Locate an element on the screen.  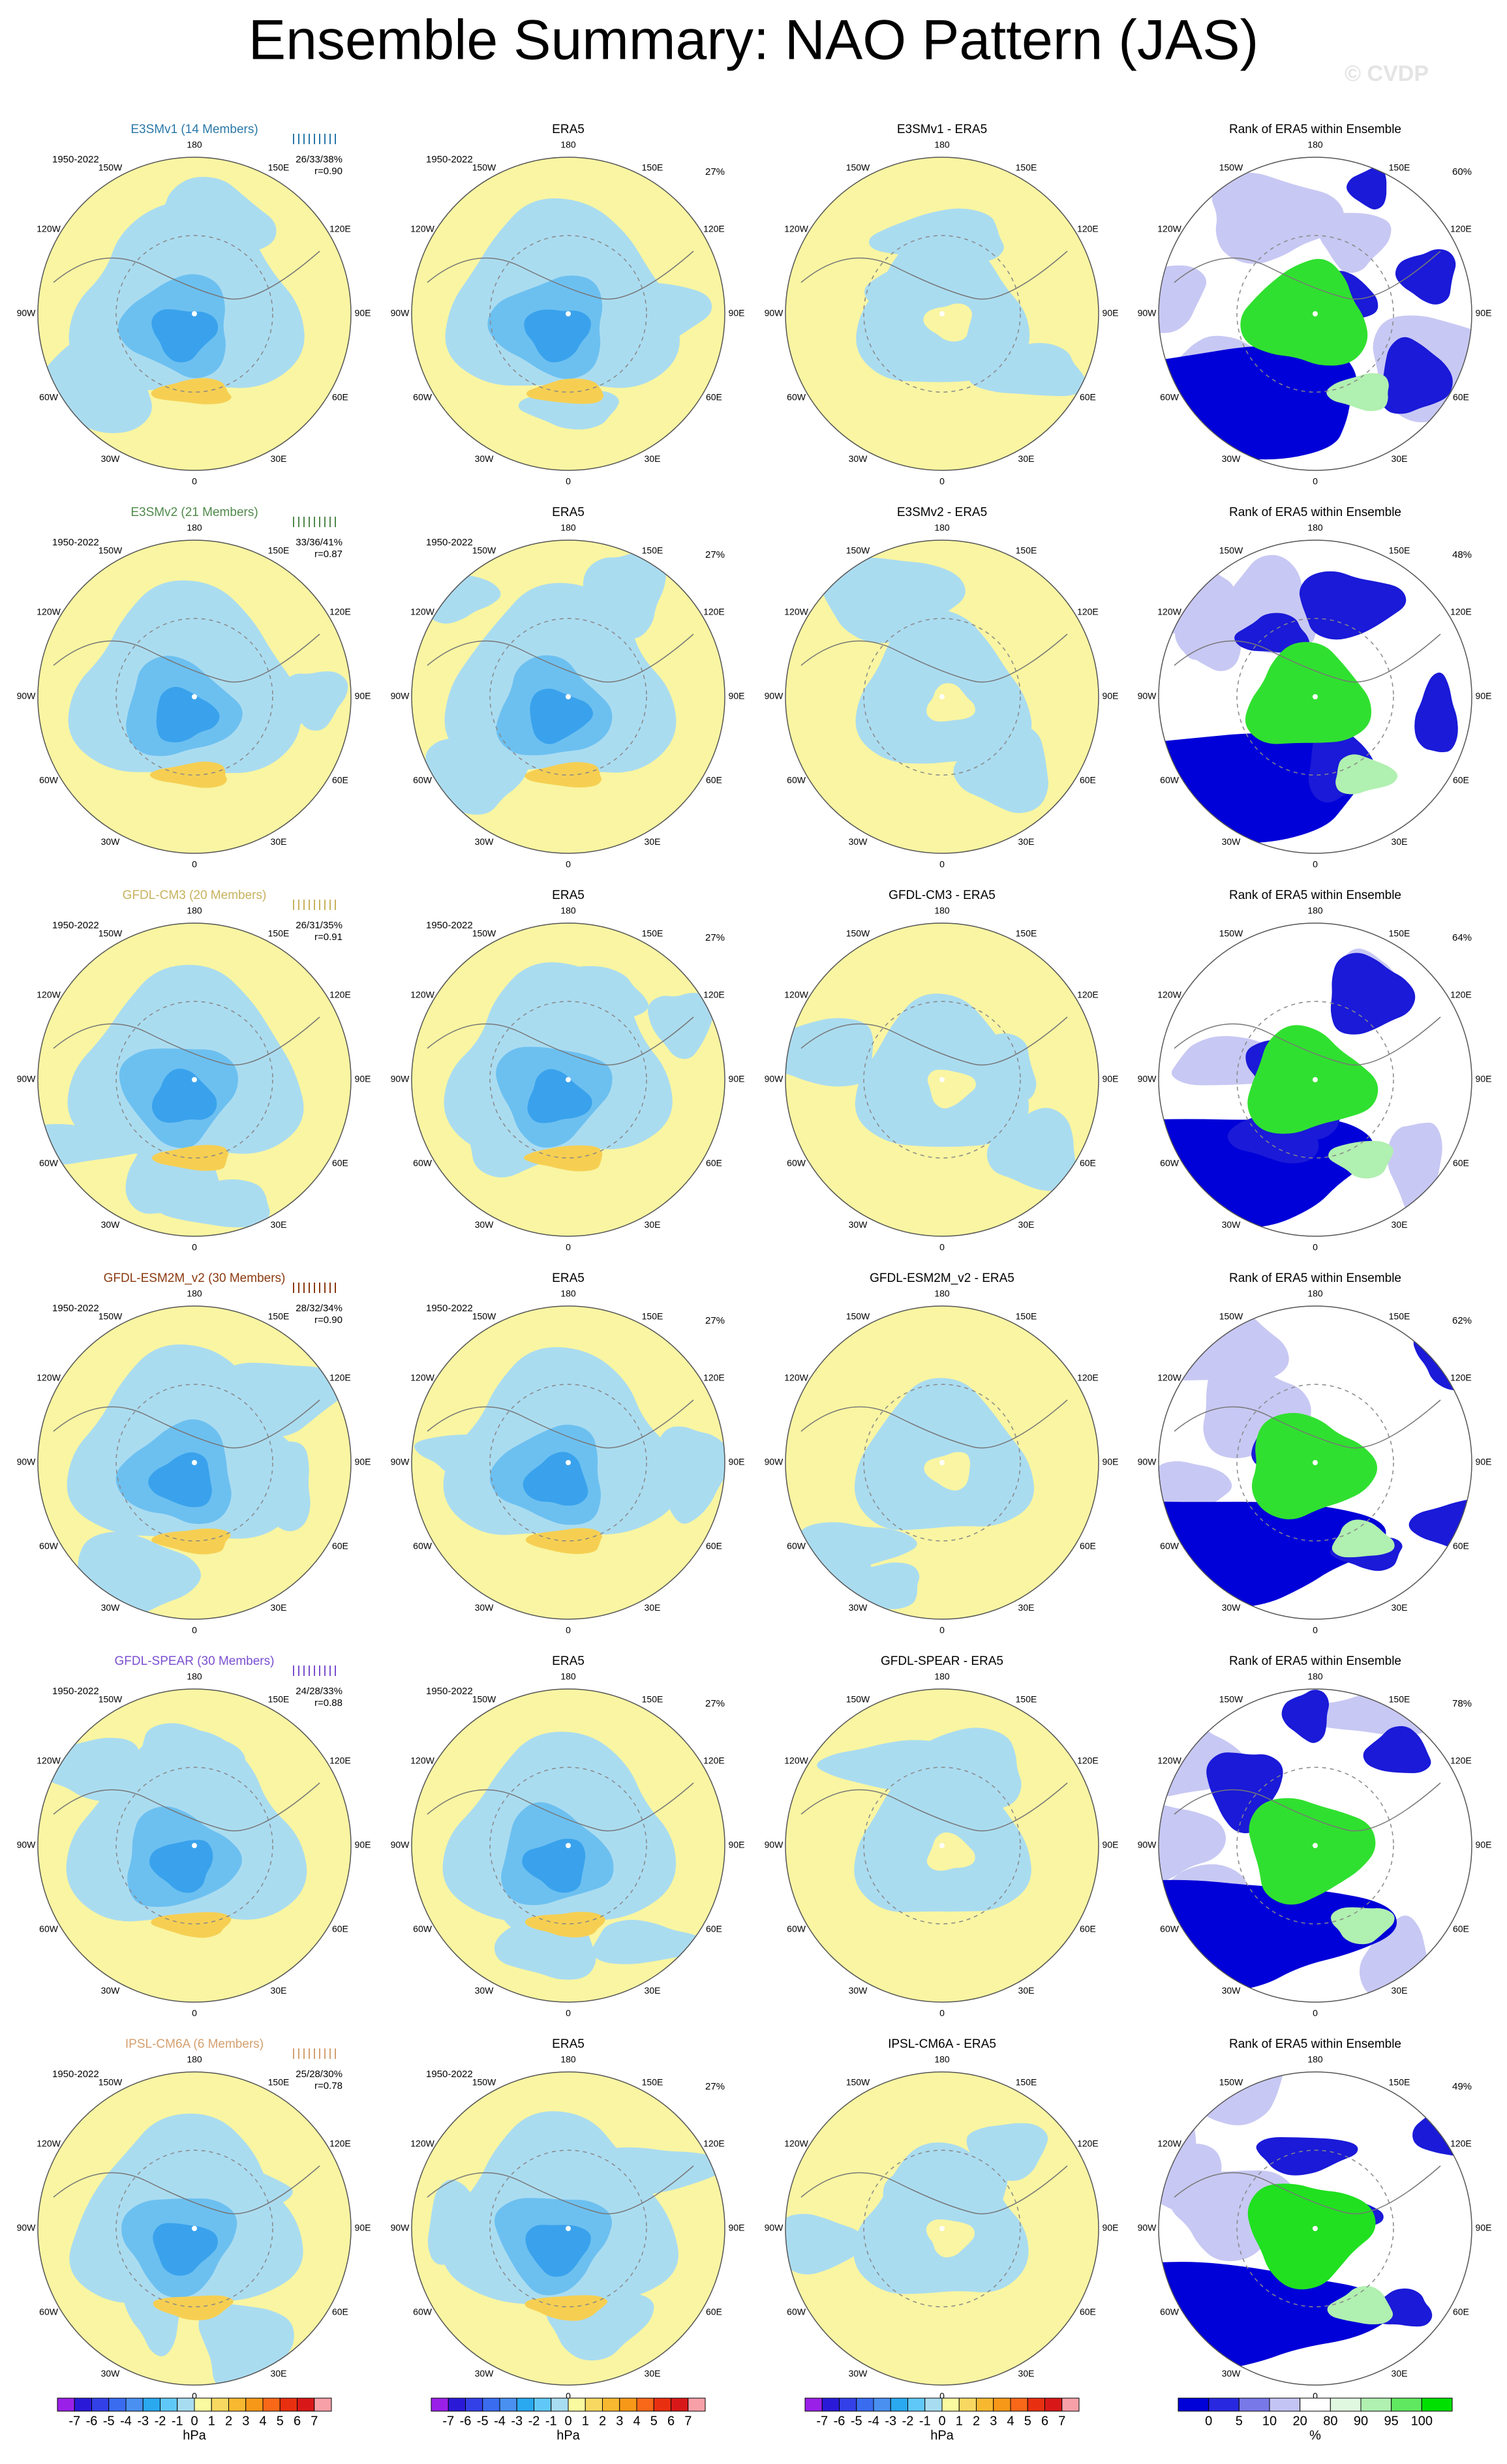
longitude-label: 30E is located at coordinates (279, 841).